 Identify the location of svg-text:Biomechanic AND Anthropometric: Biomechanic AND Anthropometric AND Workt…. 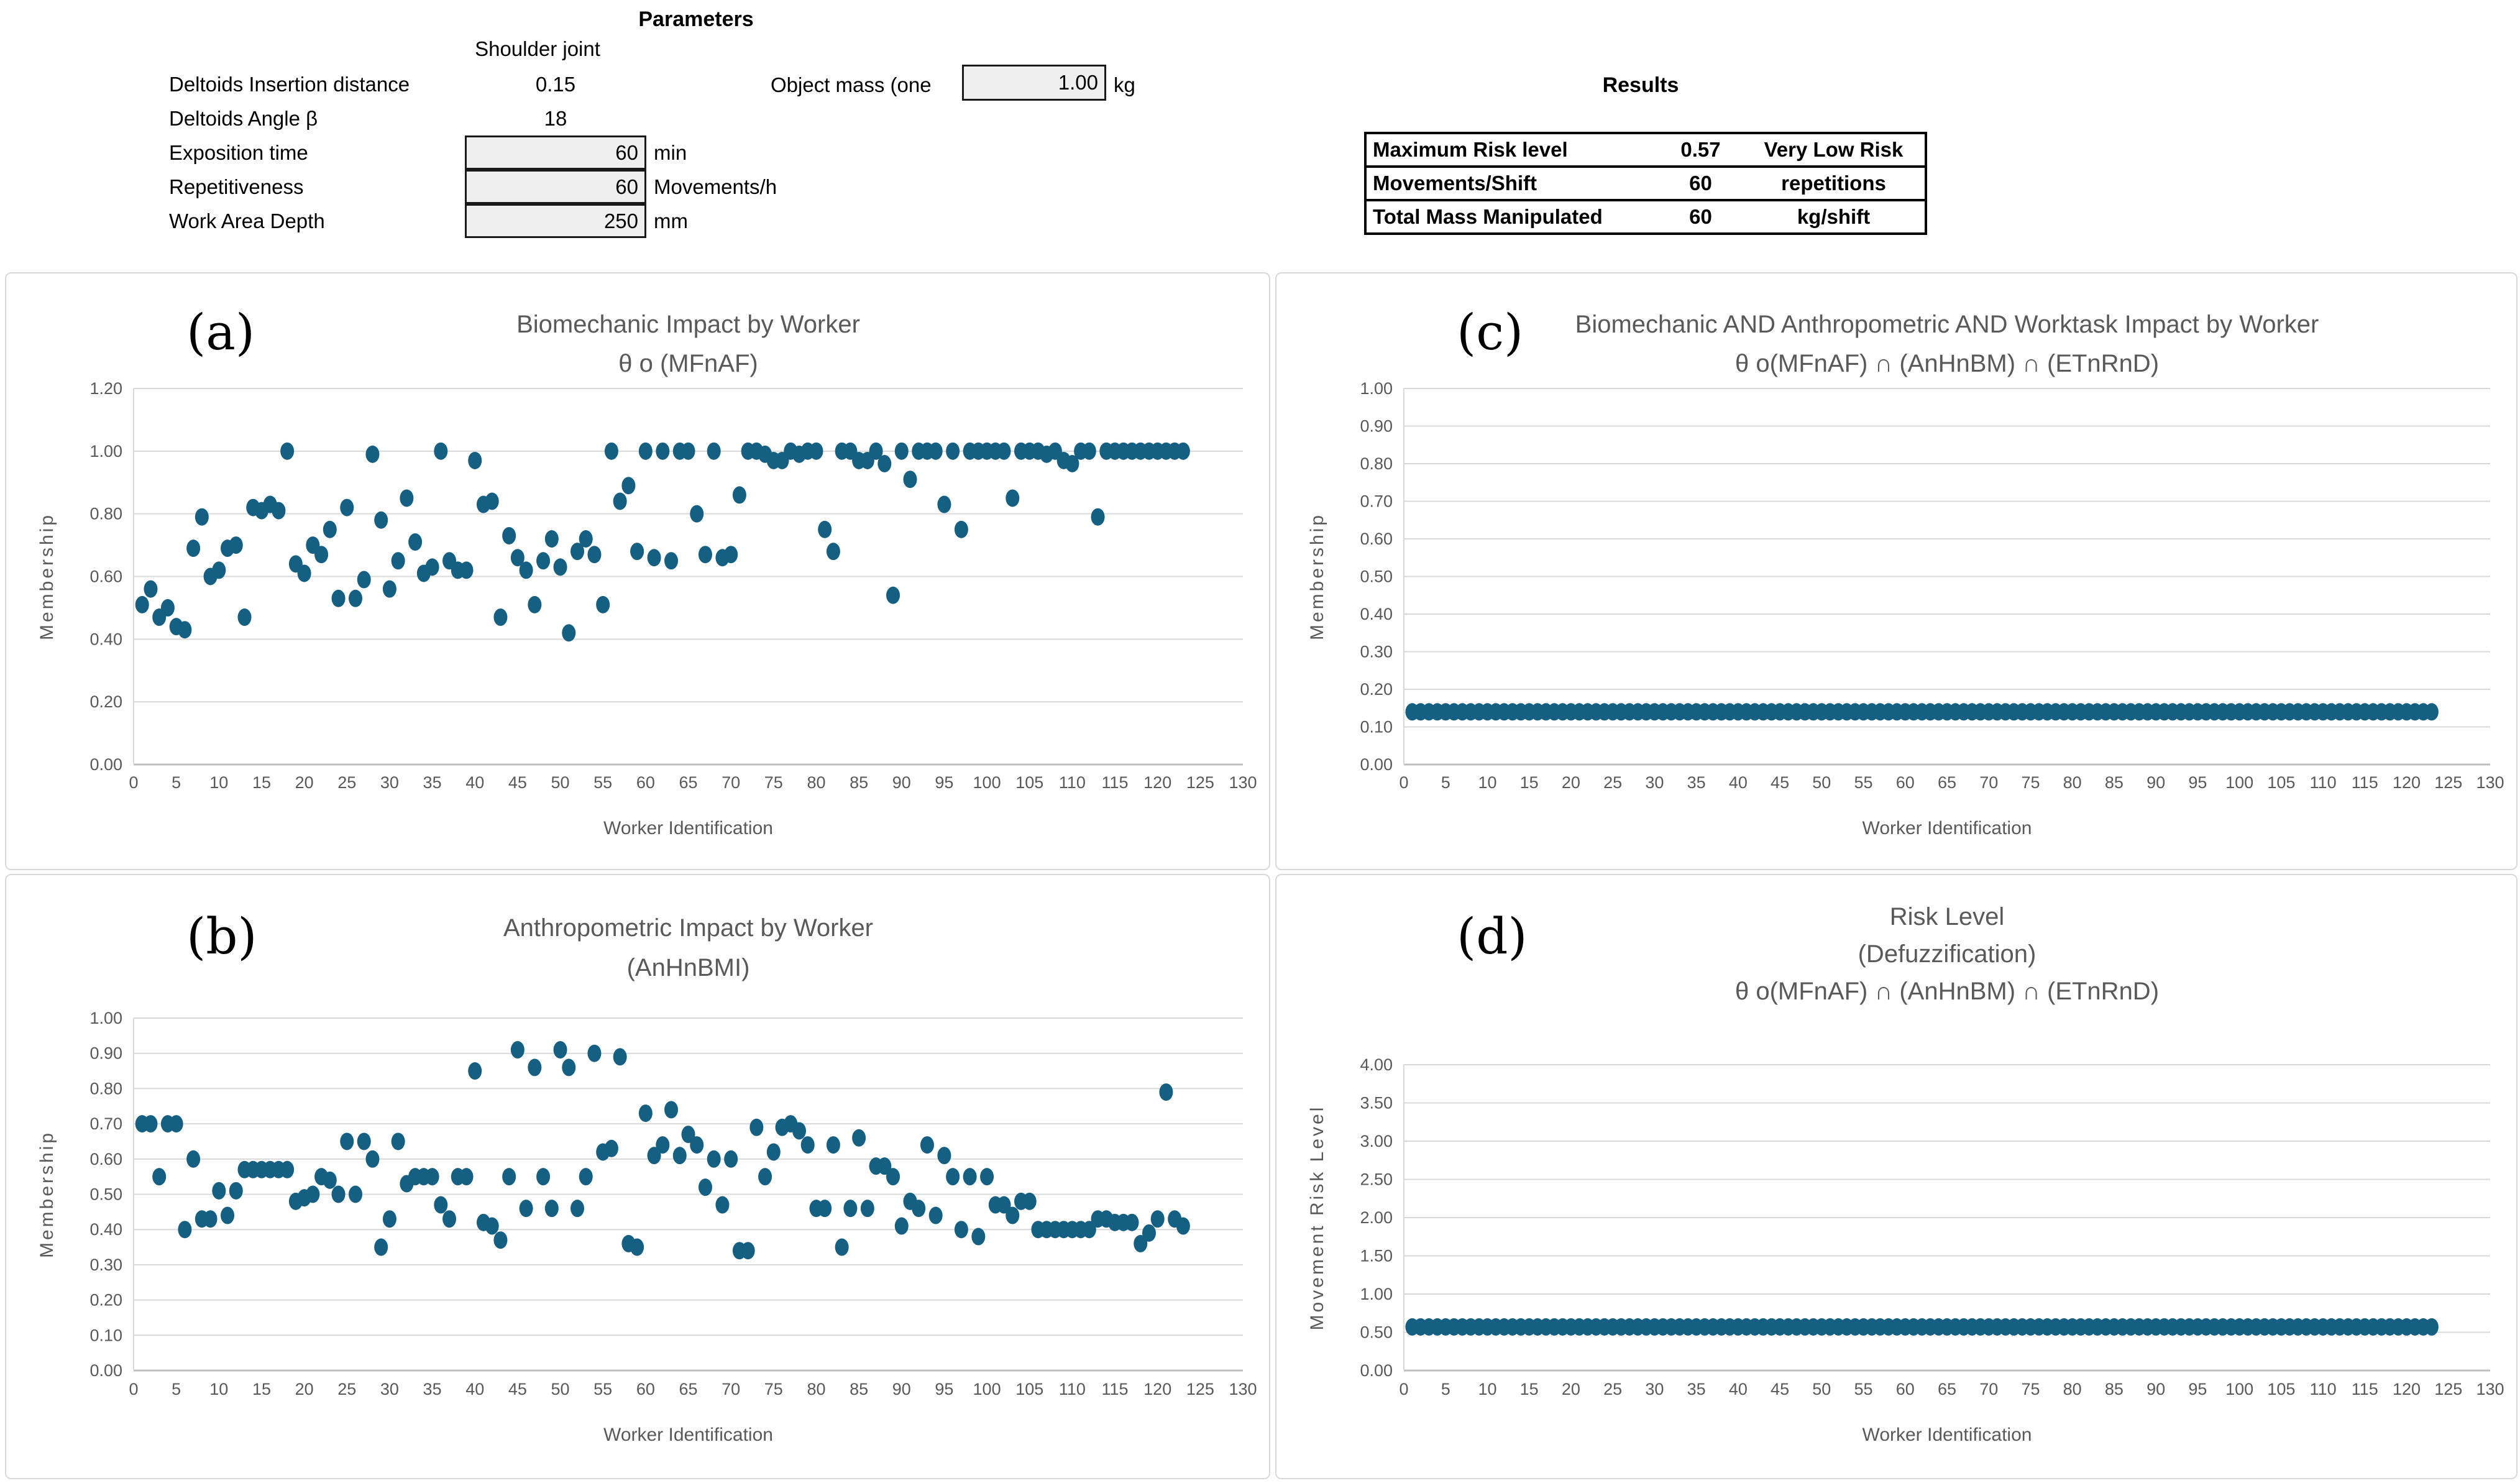
(1947, 325).